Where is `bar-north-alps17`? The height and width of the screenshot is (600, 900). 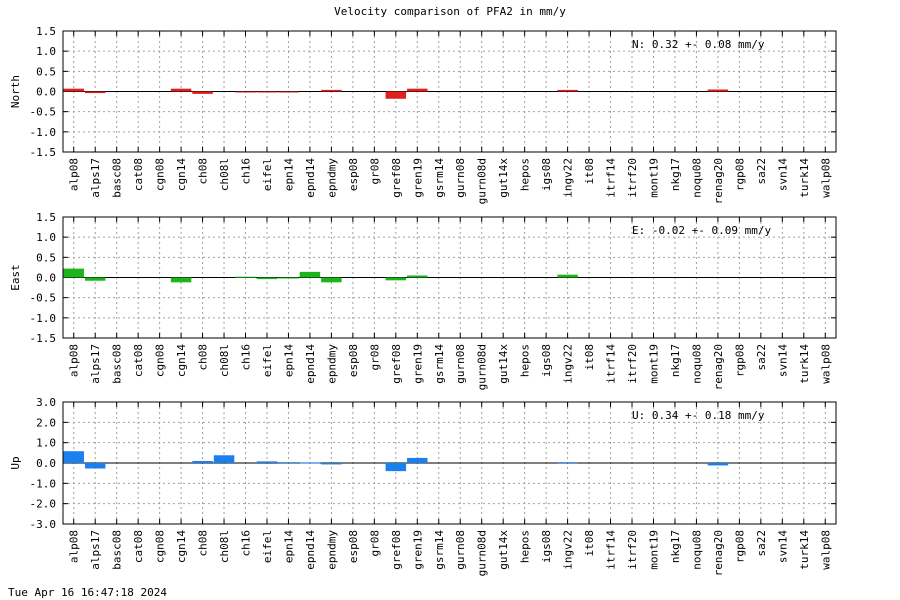 bar-north-alps17 is located at coordinates (95, 92).